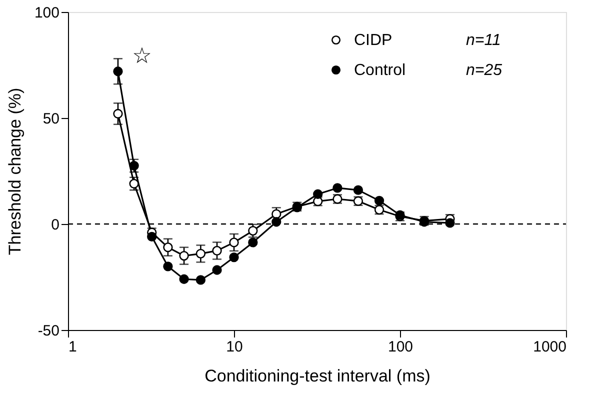  What do you see at coordinates (373, 40) in the screenshot?
I see `legend-label: CIDP` at bounding box center [373, 40].